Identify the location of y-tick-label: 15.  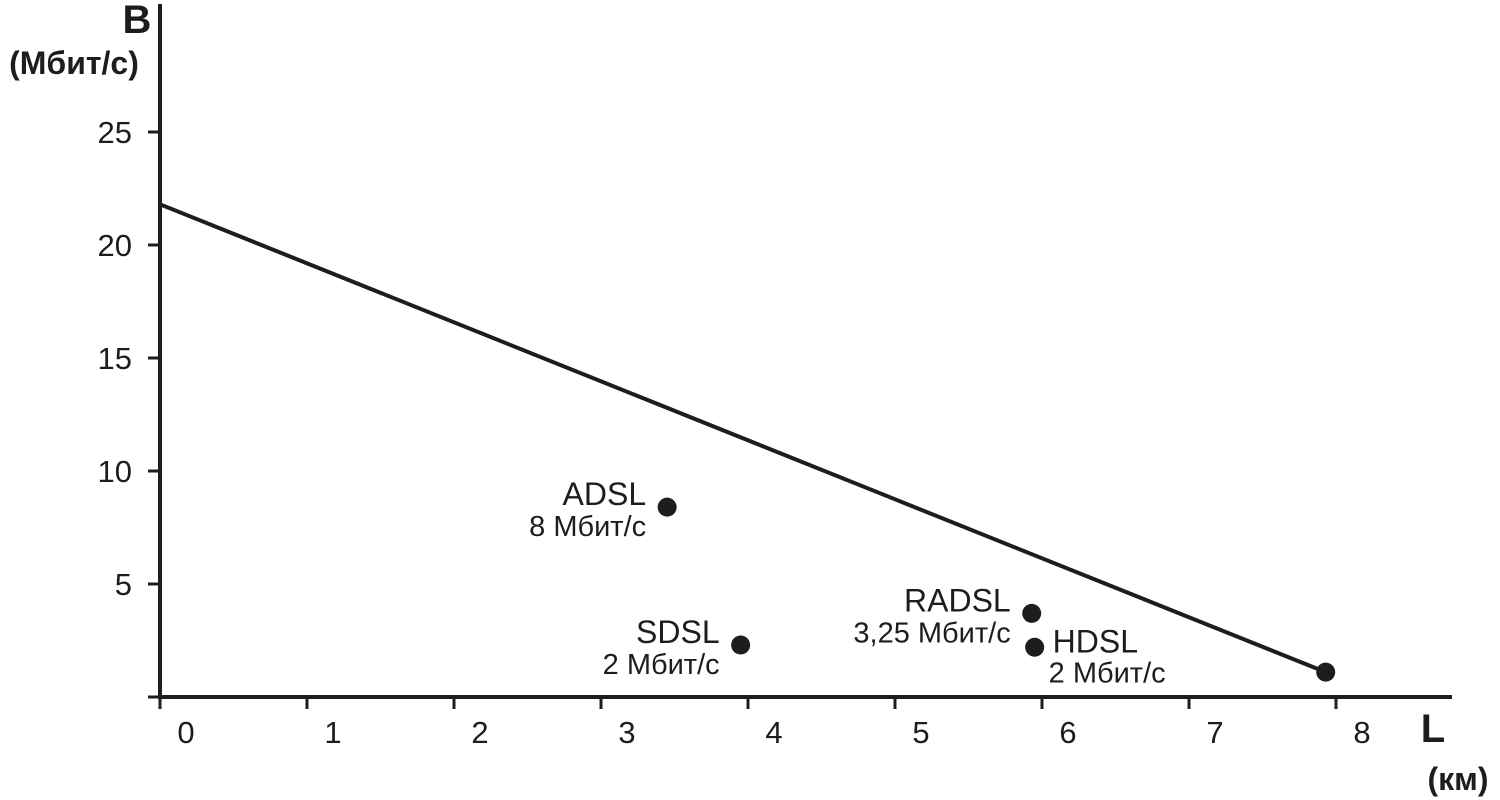
(115, 358).